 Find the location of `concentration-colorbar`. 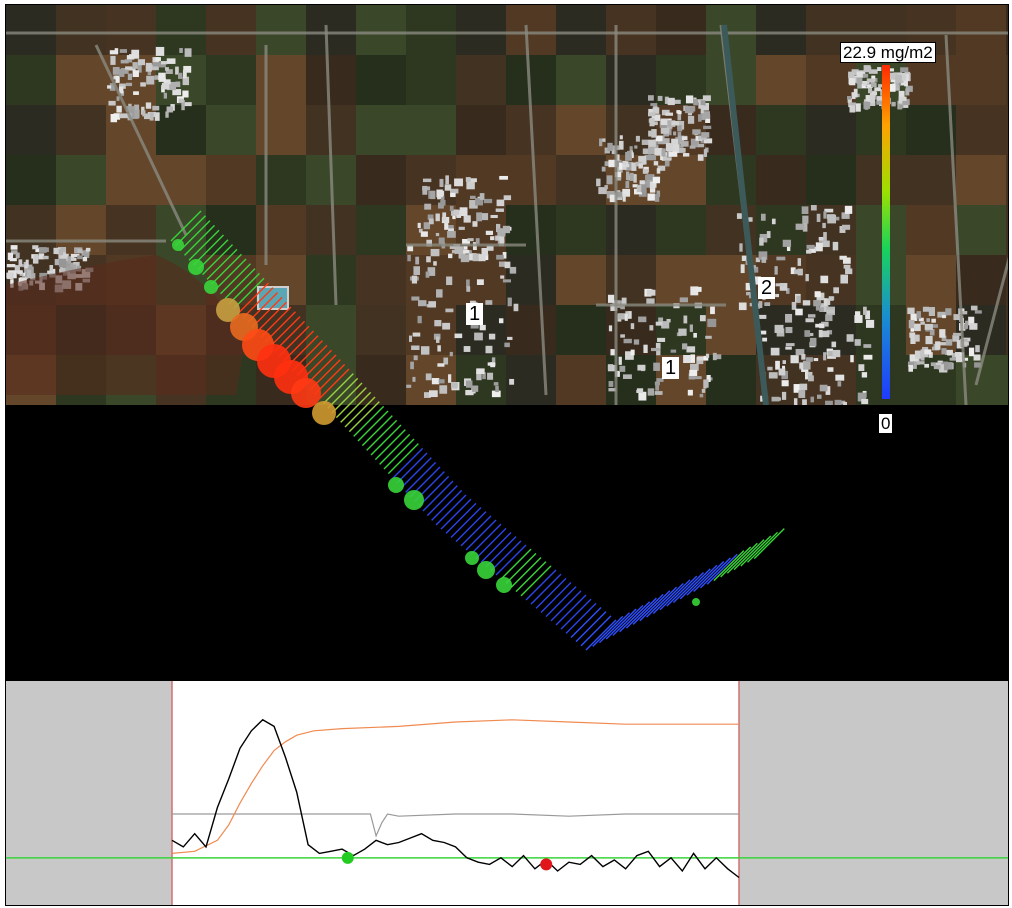

concentration-colorbar is located at coordinates (886, 232).